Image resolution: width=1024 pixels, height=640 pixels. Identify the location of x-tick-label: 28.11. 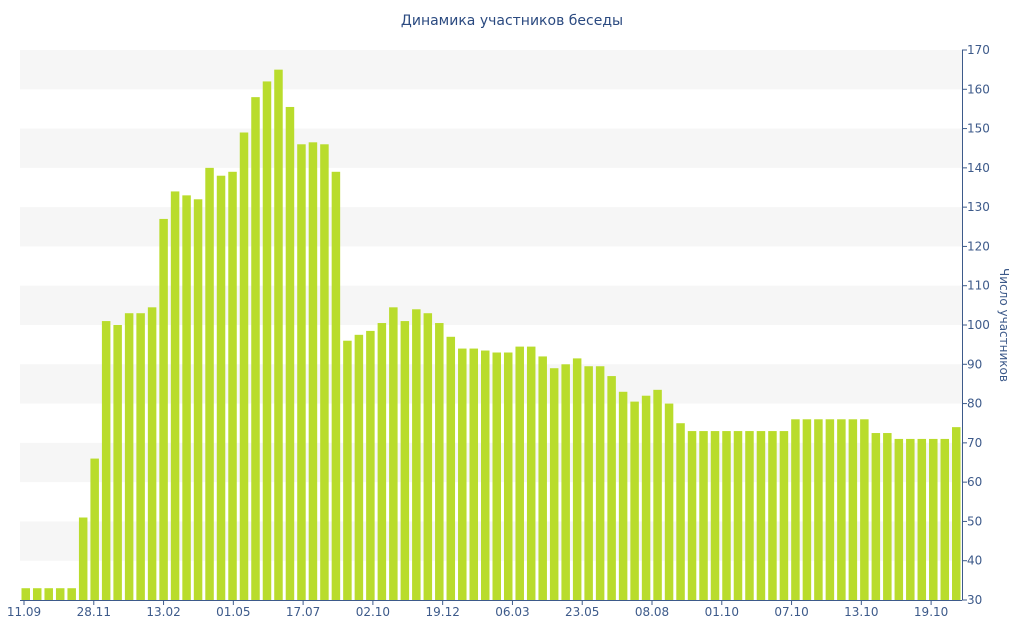
(94, 612).